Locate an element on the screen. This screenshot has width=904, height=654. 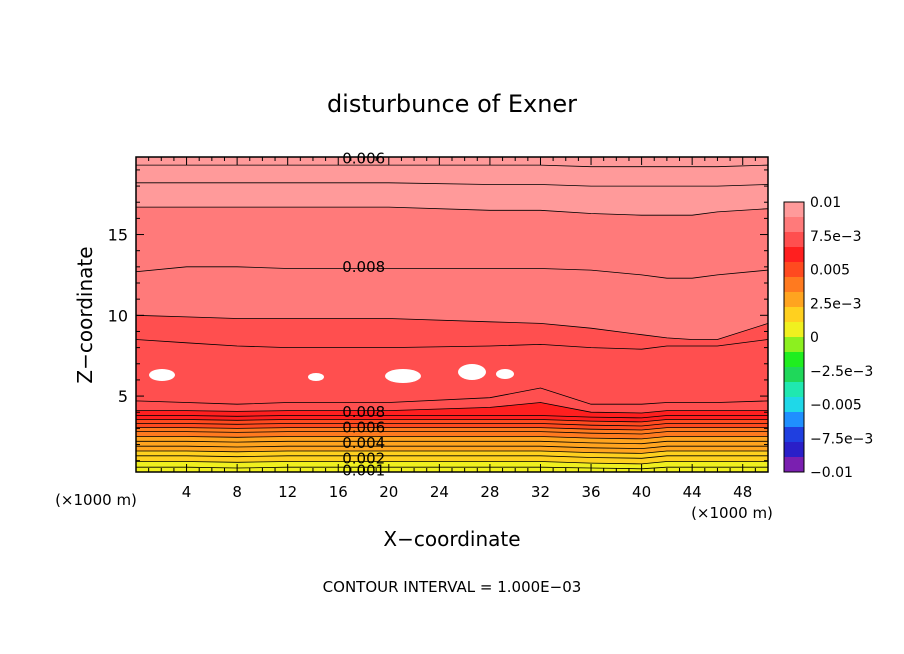
colorbar-label: −2.5e−3 is located at coordinates (841, 372).